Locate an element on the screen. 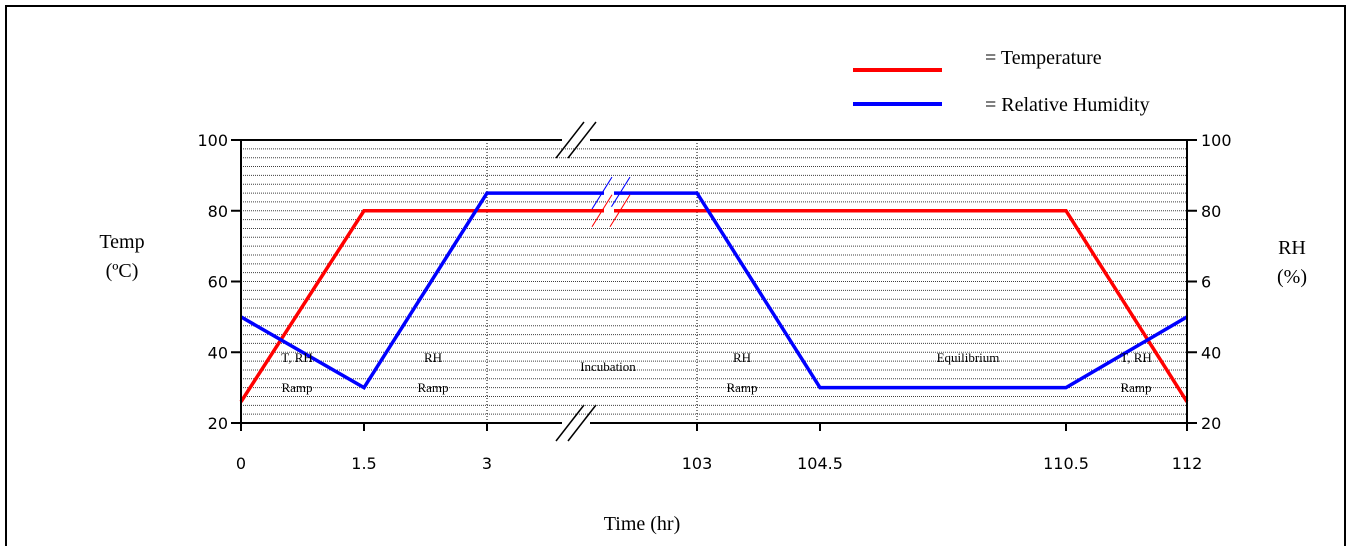  y-tick-label-right: 80 is located at coordinates (1211, 211).